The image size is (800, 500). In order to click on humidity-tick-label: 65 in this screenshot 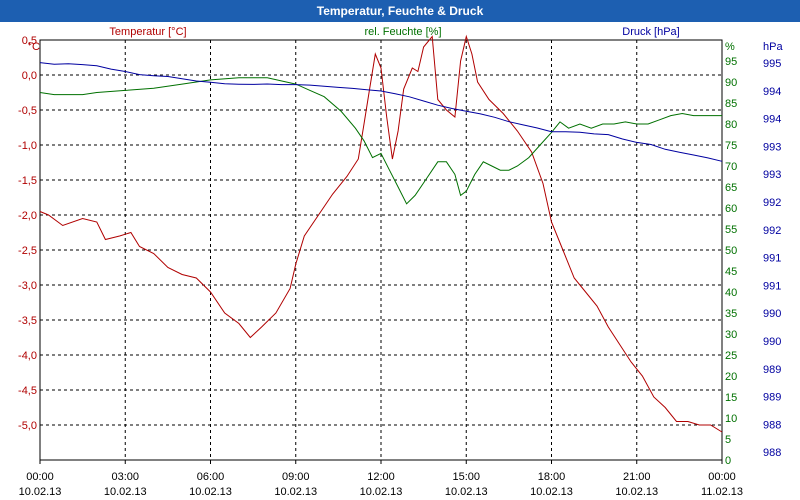, I will do `click(731, 188)`.